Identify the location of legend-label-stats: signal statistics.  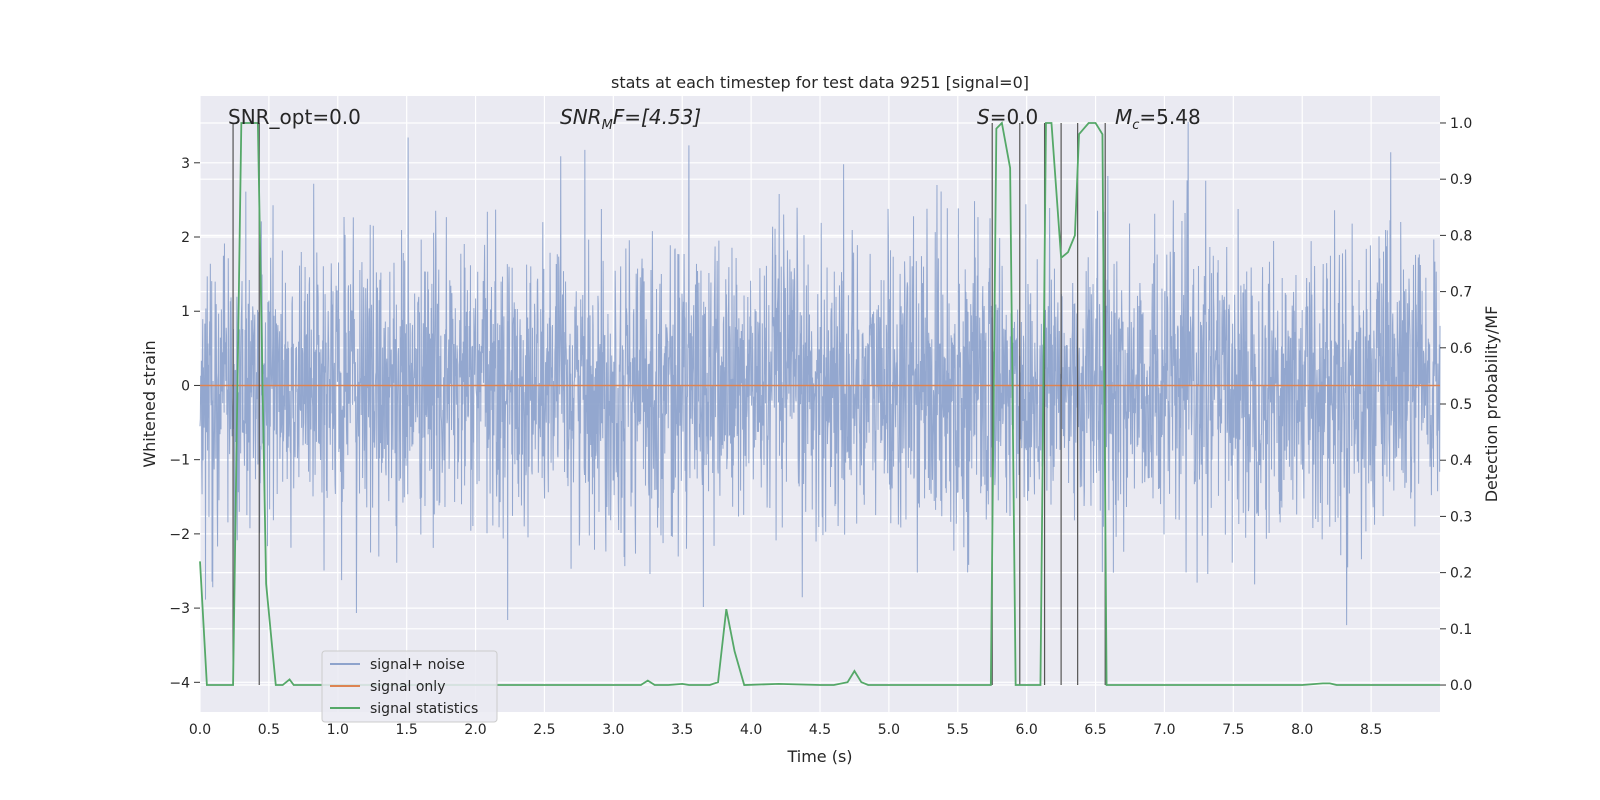
(424, 709).